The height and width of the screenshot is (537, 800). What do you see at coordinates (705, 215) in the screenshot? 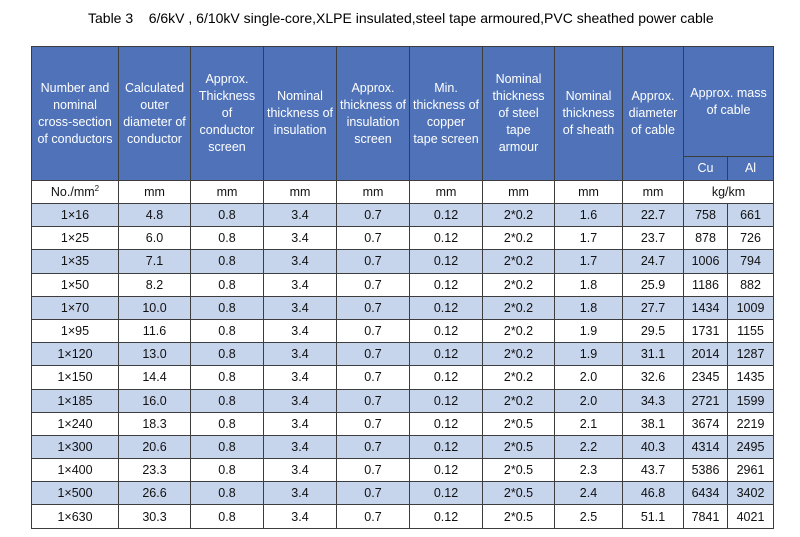
I see `table-cell: 758` at bounding box center [705, 215].